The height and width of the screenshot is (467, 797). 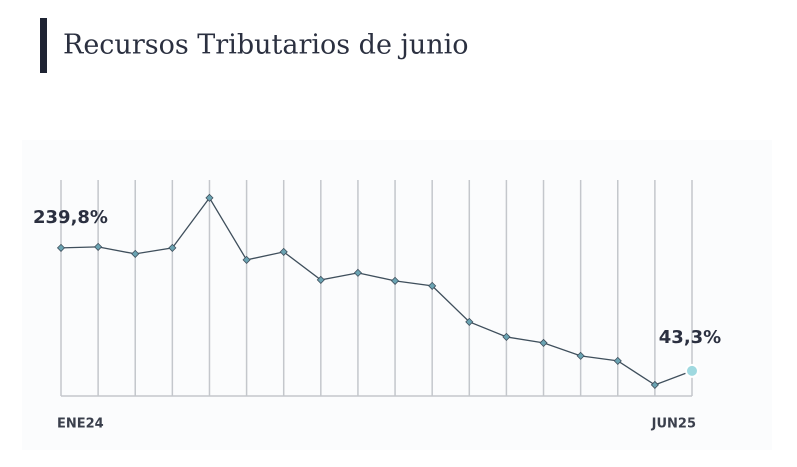 I want to click on value-label: 43,3%, so click(x=690, y=337).